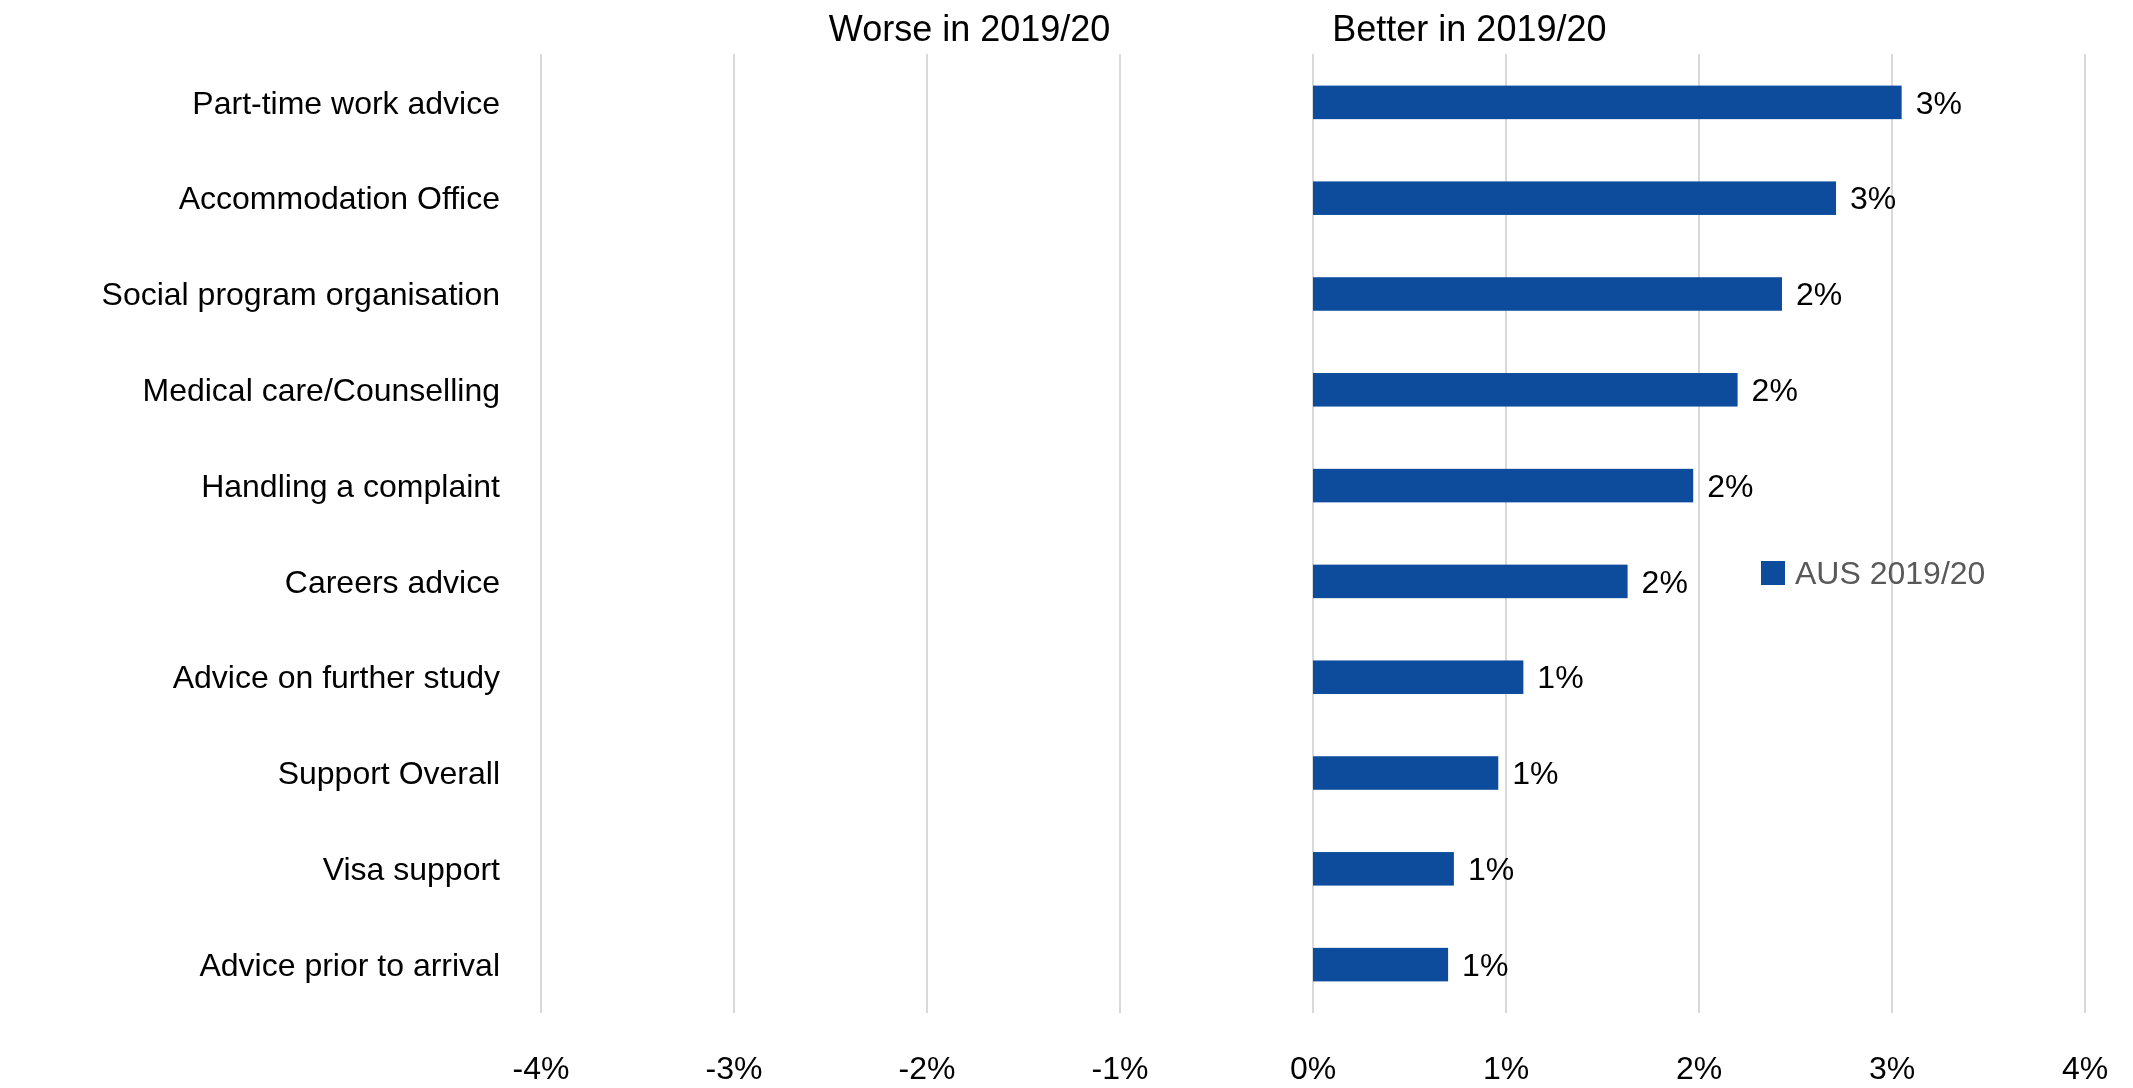 The width and height of the screenshot is (2133, 1088). What do you see at coordinates (927, 1068) in the screenshot?
I see `x-tick-label: -2%` at bounding box center [927, 1068].